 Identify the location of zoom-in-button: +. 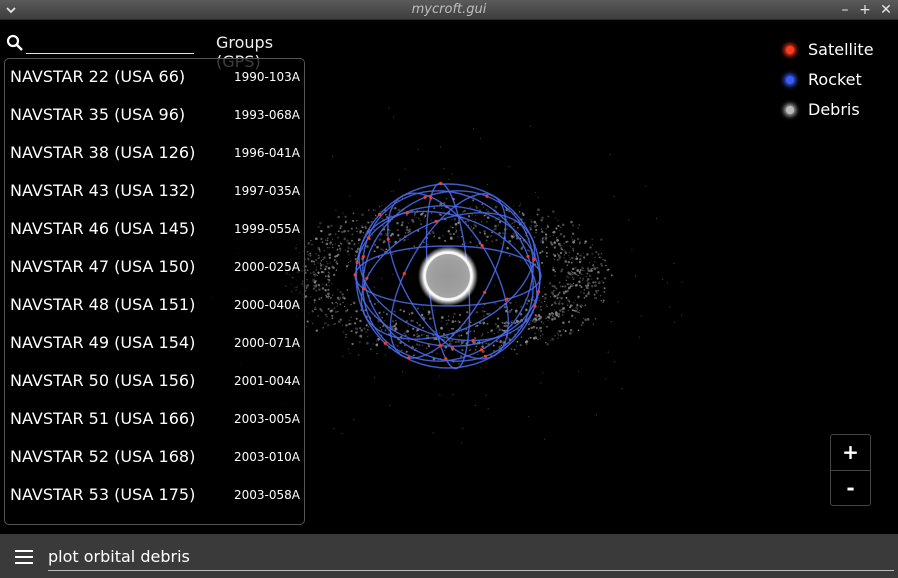
(850, 452).